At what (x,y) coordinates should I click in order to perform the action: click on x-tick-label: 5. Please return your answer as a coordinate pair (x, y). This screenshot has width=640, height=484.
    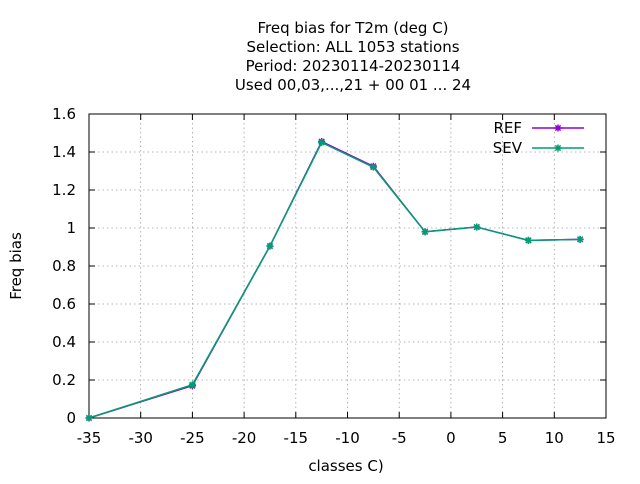
    Looking at the image, I should click on (503, 438).